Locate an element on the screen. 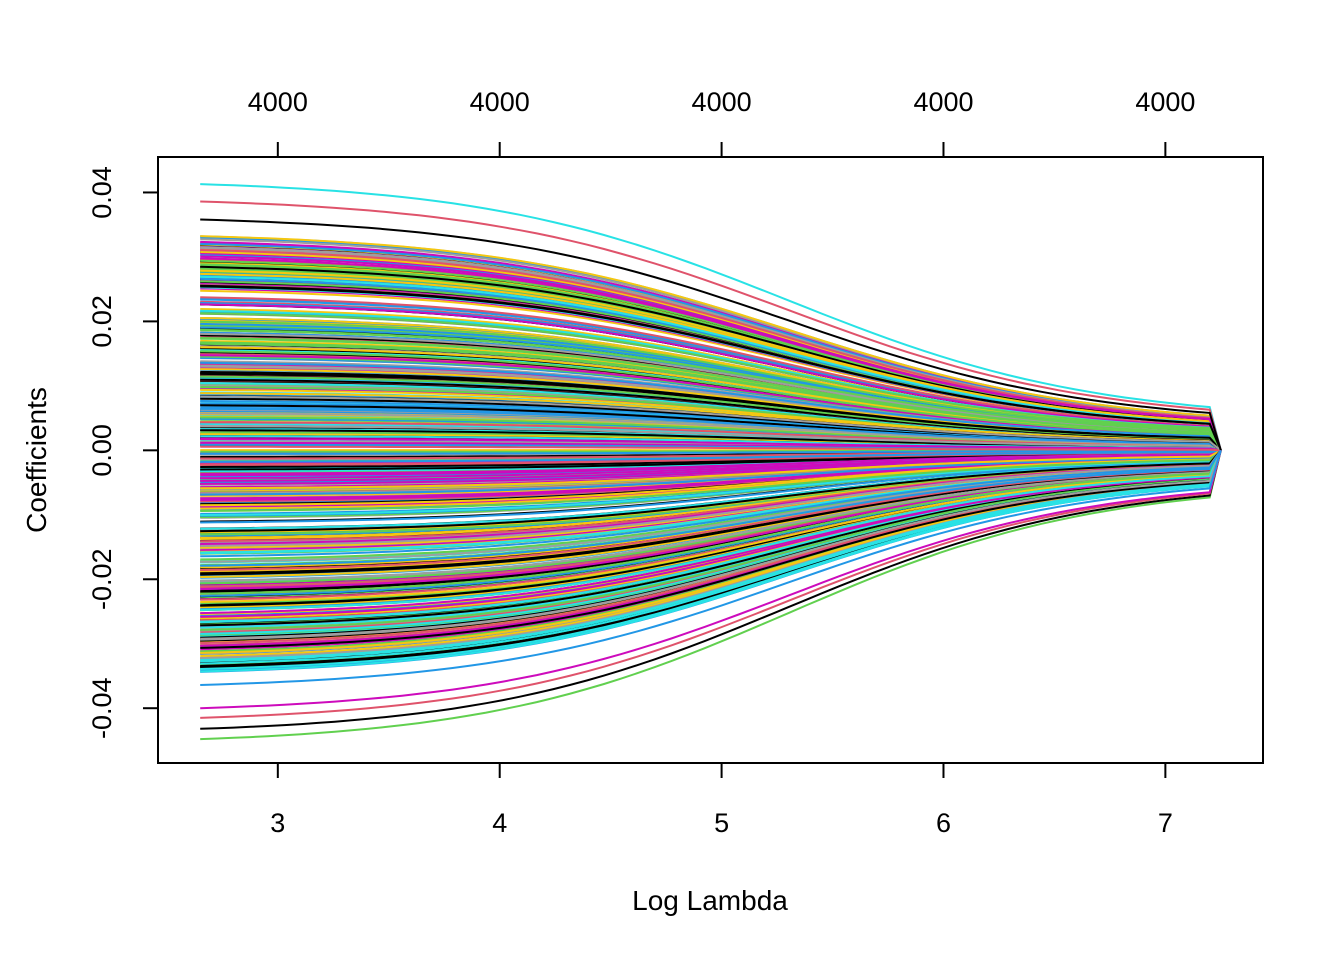 Image resolution: width=1344 pixels, height=965 pixels. y-tick-label: 0.04 is located at coordinates (102, 192).